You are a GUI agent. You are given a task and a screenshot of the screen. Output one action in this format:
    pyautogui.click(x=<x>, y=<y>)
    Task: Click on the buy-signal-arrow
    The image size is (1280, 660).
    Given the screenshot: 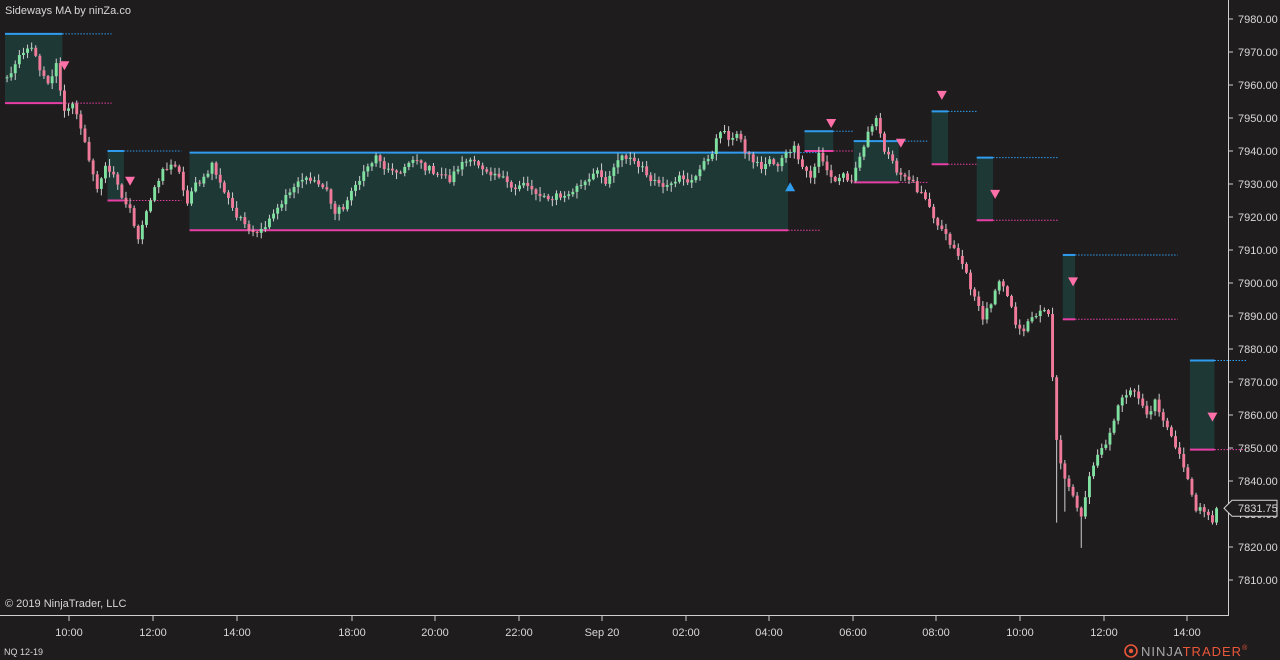 What is the action you would take?
    pyautogui.click(x=790, y=187)
    